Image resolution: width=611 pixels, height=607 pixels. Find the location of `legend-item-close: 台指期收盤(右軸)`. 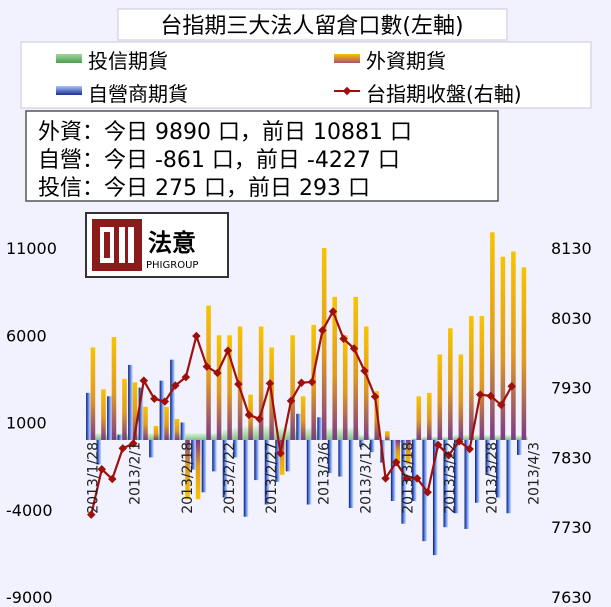

legend-item-close: 台指期收盤(右軸) is located at coordinates (428, 94).